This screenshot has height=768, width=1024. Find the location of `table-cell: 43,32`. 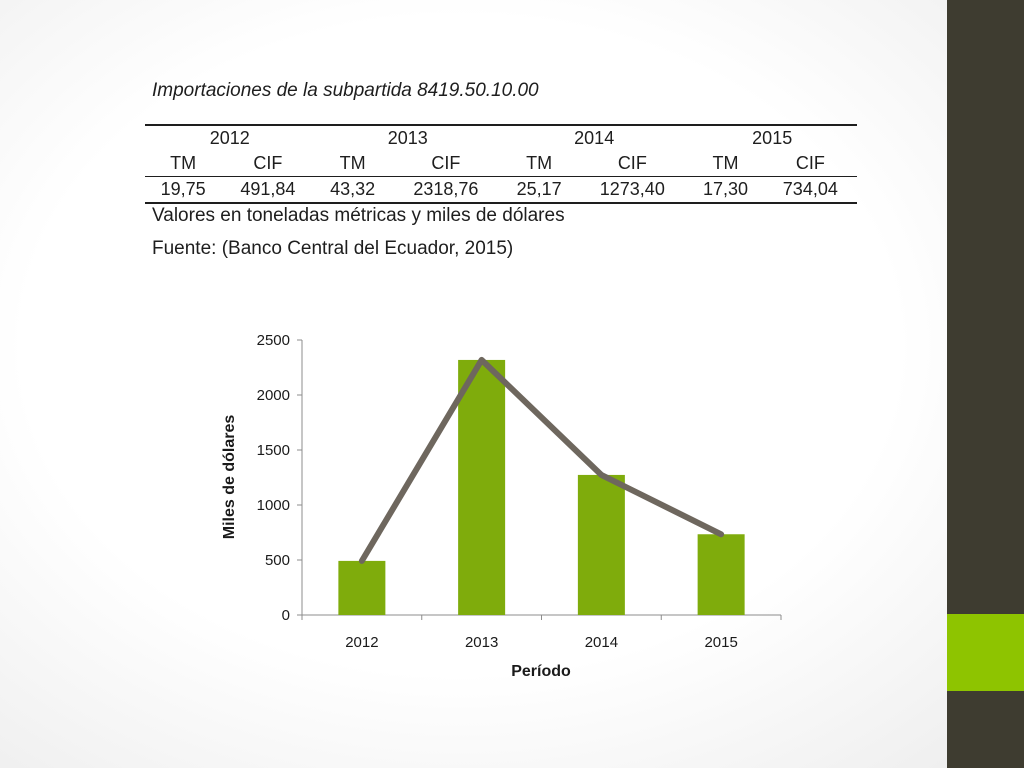

table-cell: 43,32 is located at coordinates (352, 190).